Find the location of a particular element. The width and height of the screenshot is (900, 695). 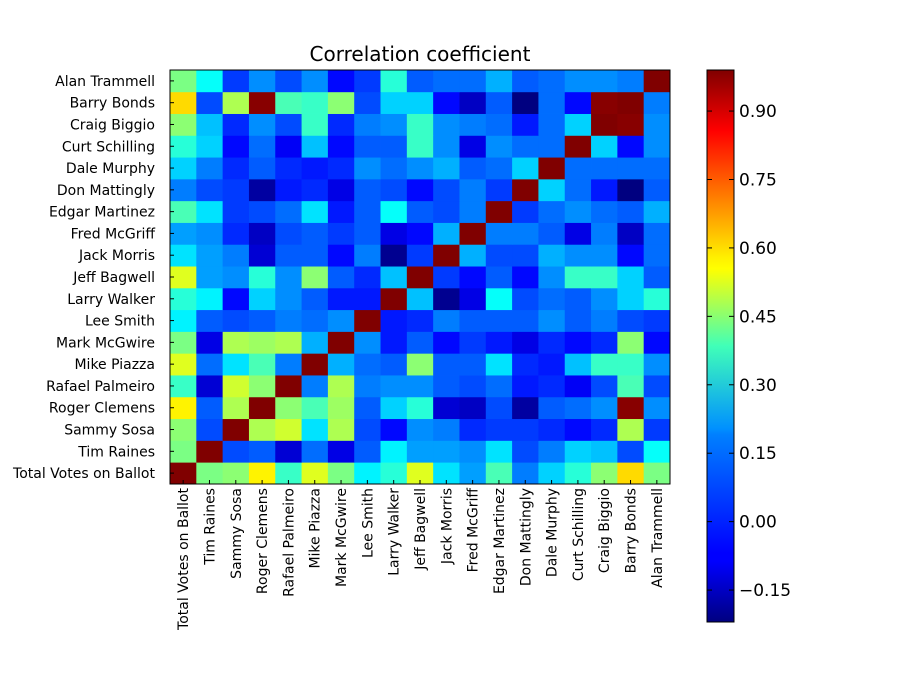

colorbar-tick-label: −0.15 is located at coordinates (765, 591).